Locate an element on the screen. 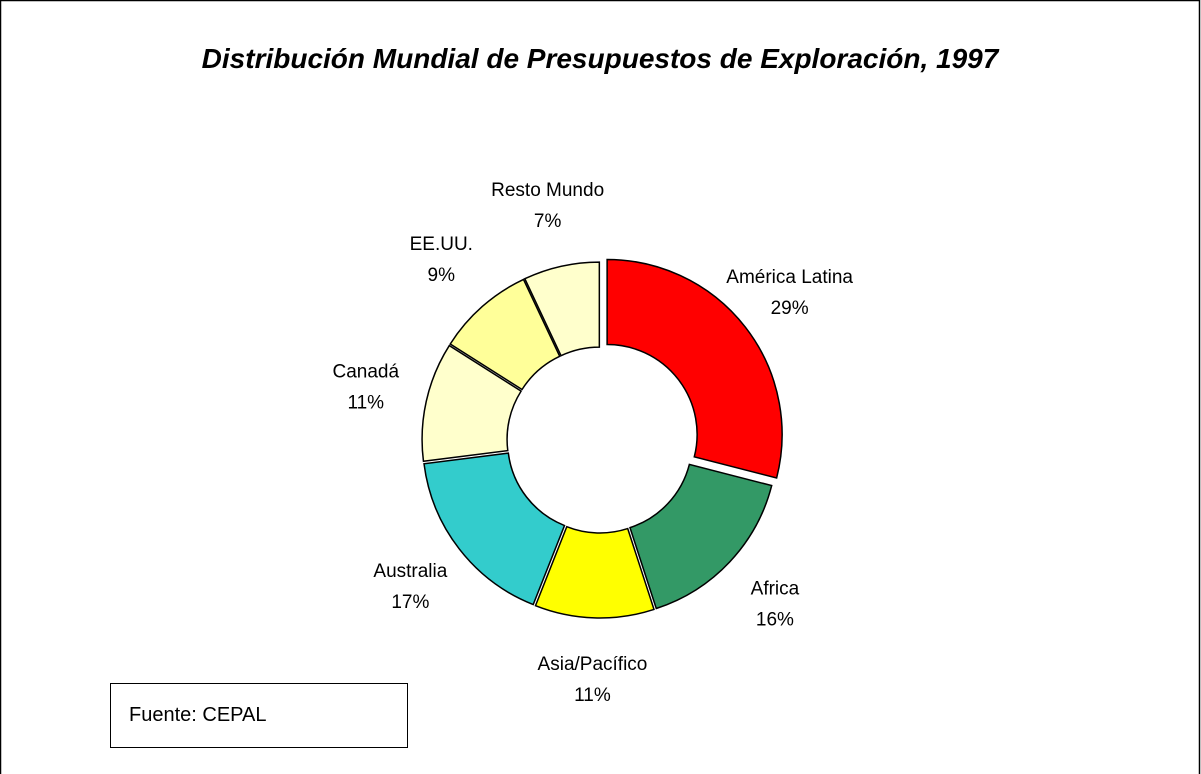 This screenshot has height=774, width=1201. slice-value-label: 16% is located at coordinates (775, 619).